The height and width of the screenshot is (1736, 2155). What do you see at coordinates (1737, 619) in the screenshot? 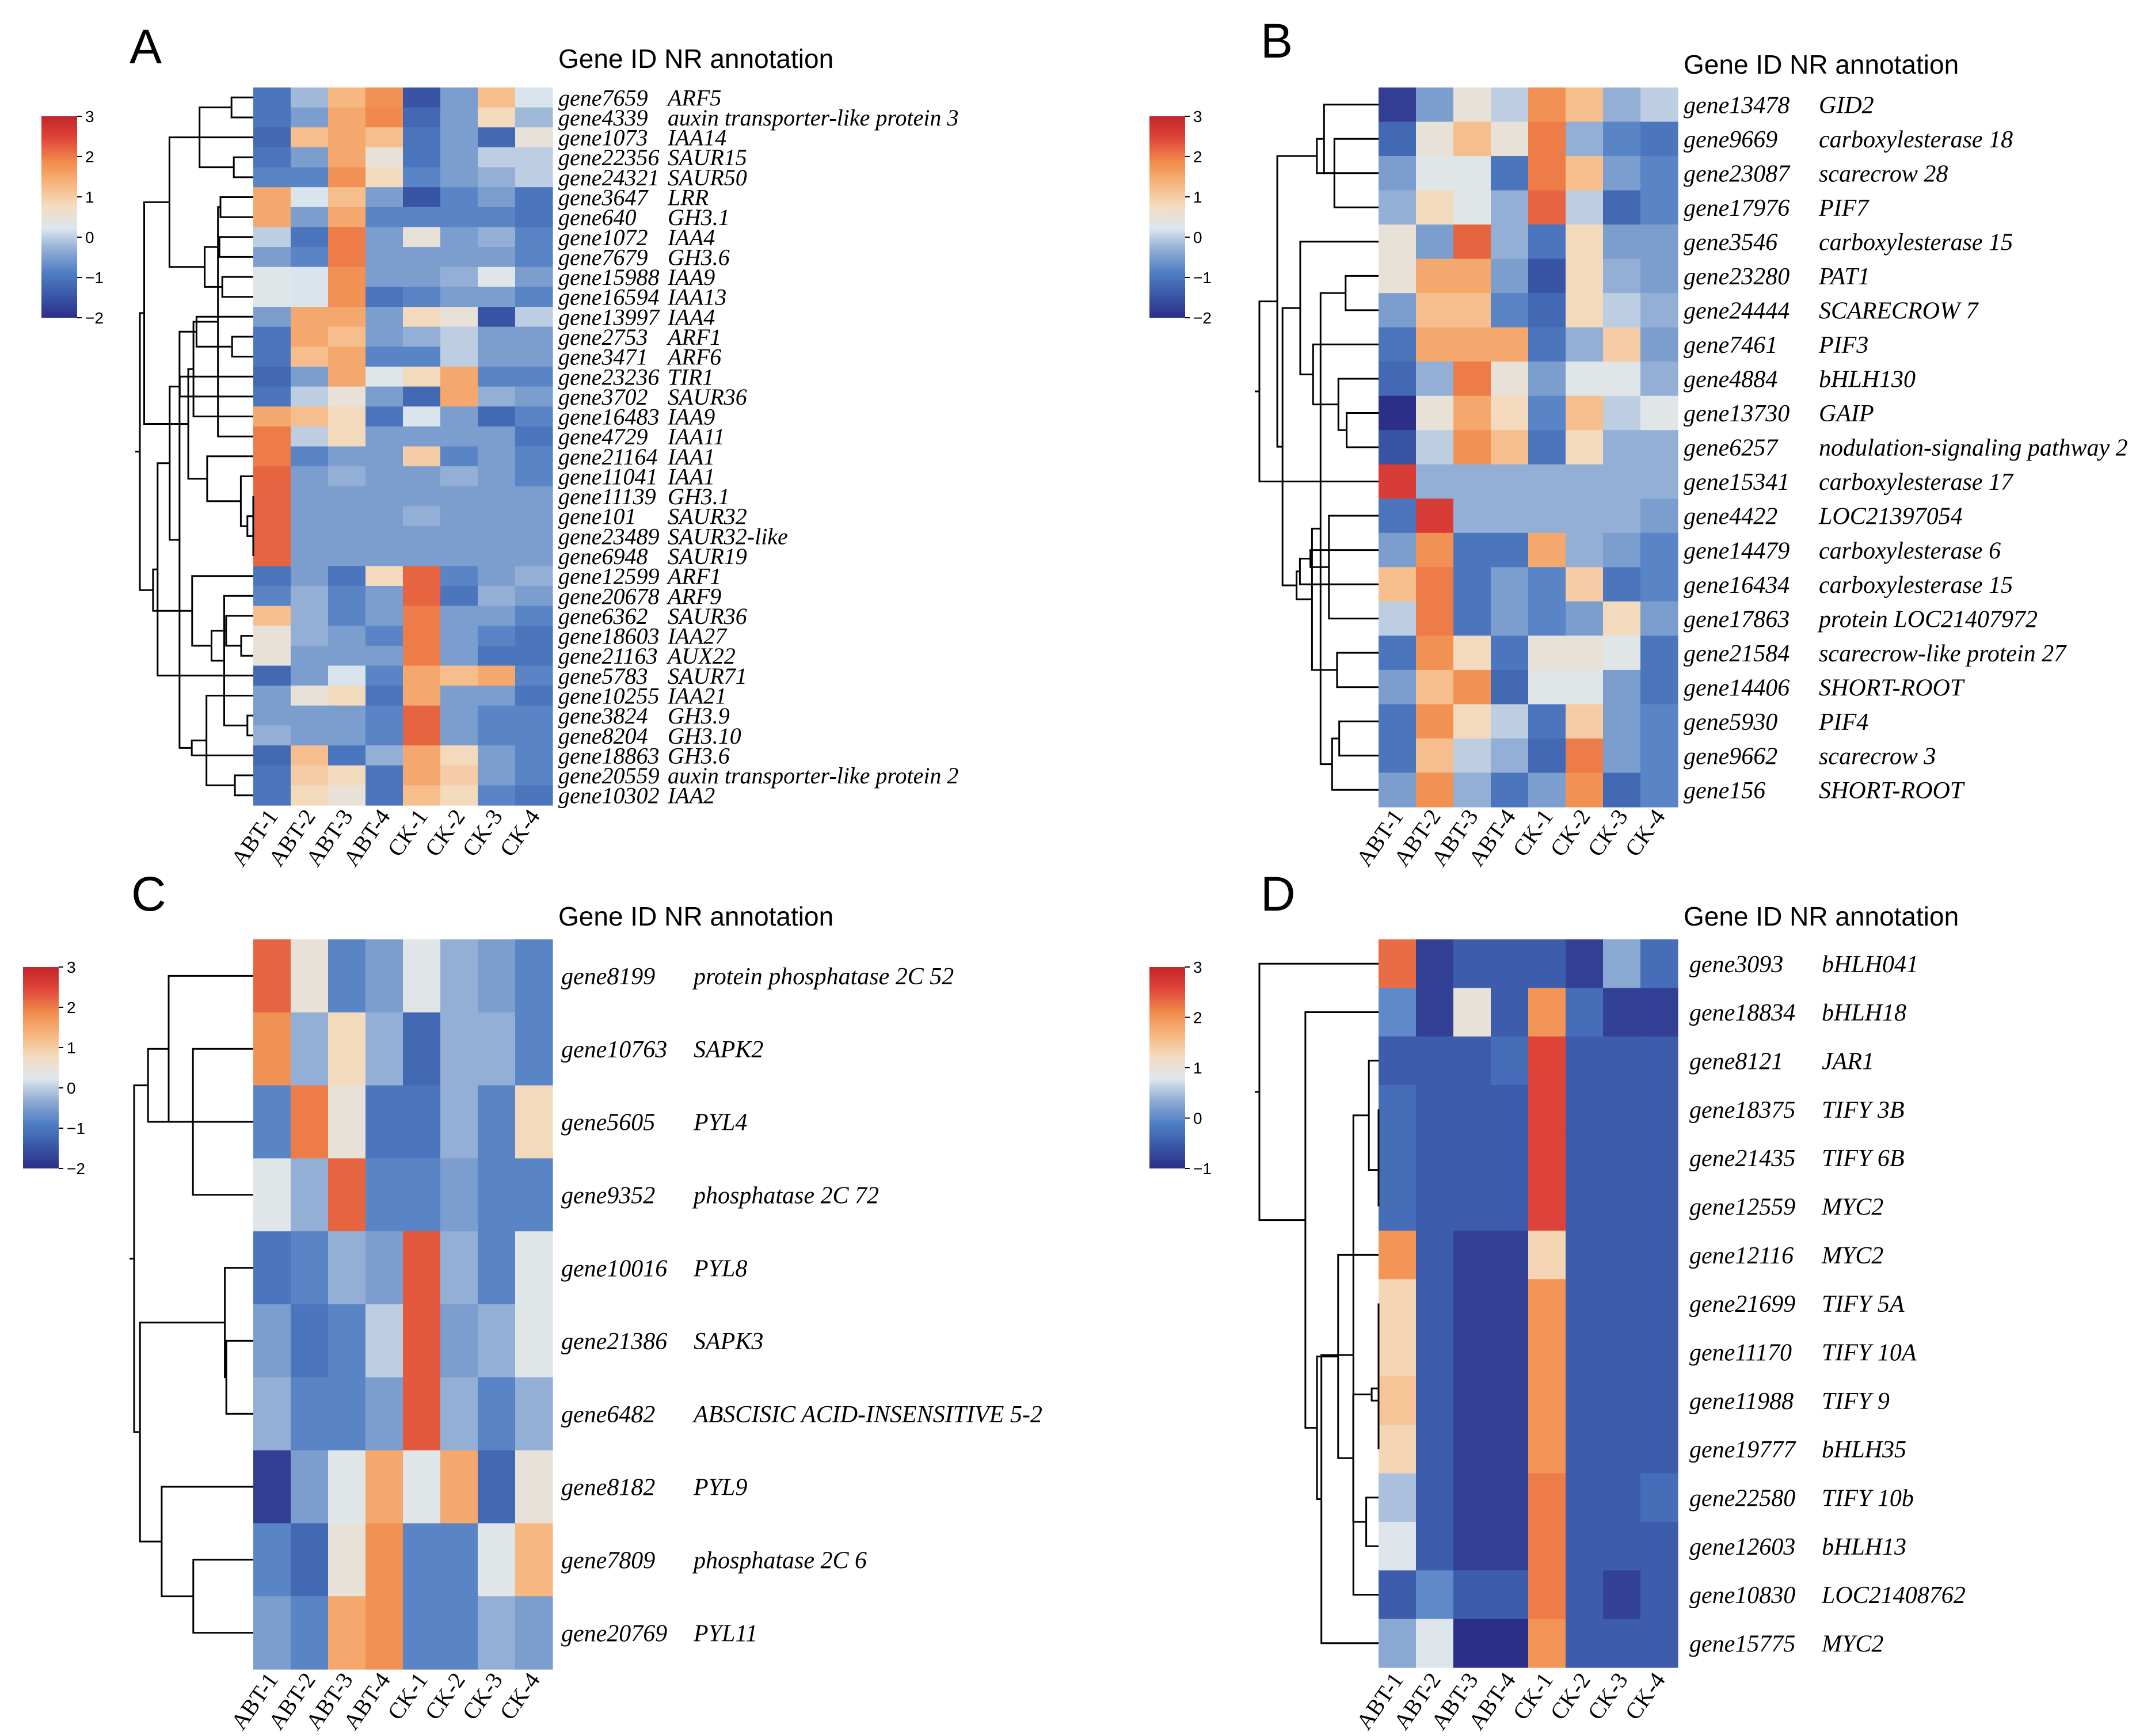
I see `gene-id-label: gene17863` at bounding box center [1737, 619].